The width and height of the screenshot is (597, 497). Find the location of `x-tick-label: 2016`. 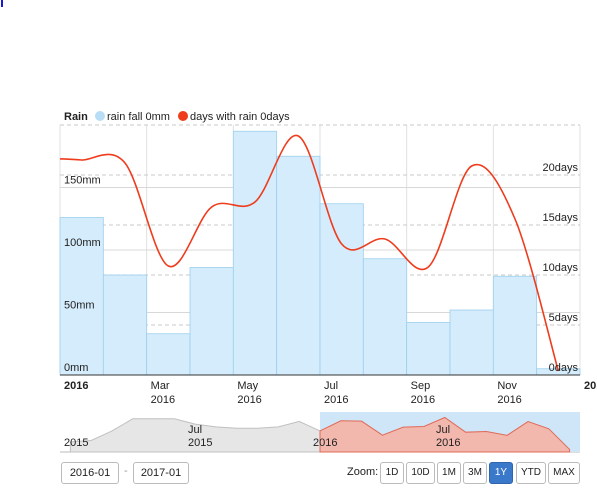

x-tick-label: 2016 is located at coordinates (76, 386).